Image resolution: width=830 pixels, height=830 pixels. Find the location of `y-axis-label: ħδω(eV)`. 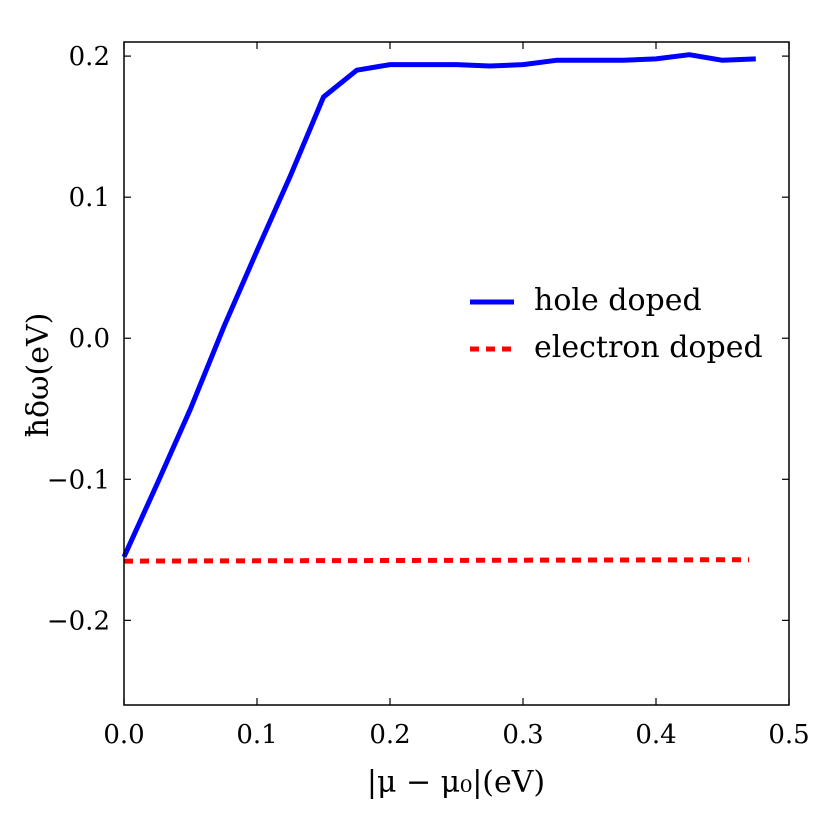

y-axis-label: ħδω(eV) is located at coordinates (38, 375).